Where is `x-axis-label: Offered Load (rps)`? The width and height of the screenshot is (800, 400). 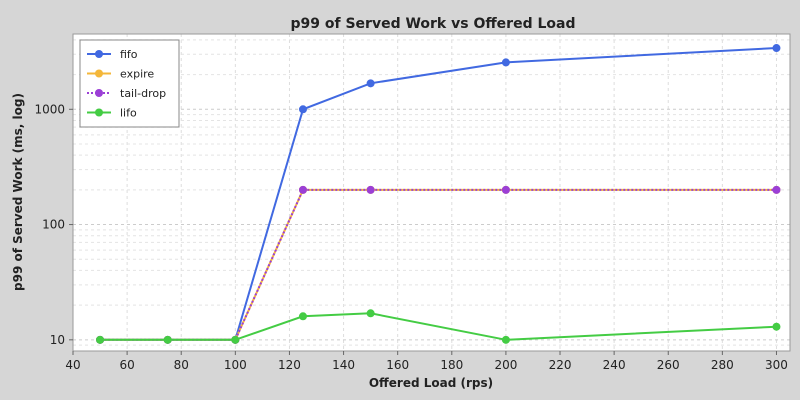
x-axis-label: Offered Load (rps) is located at coordinates (431, 383).